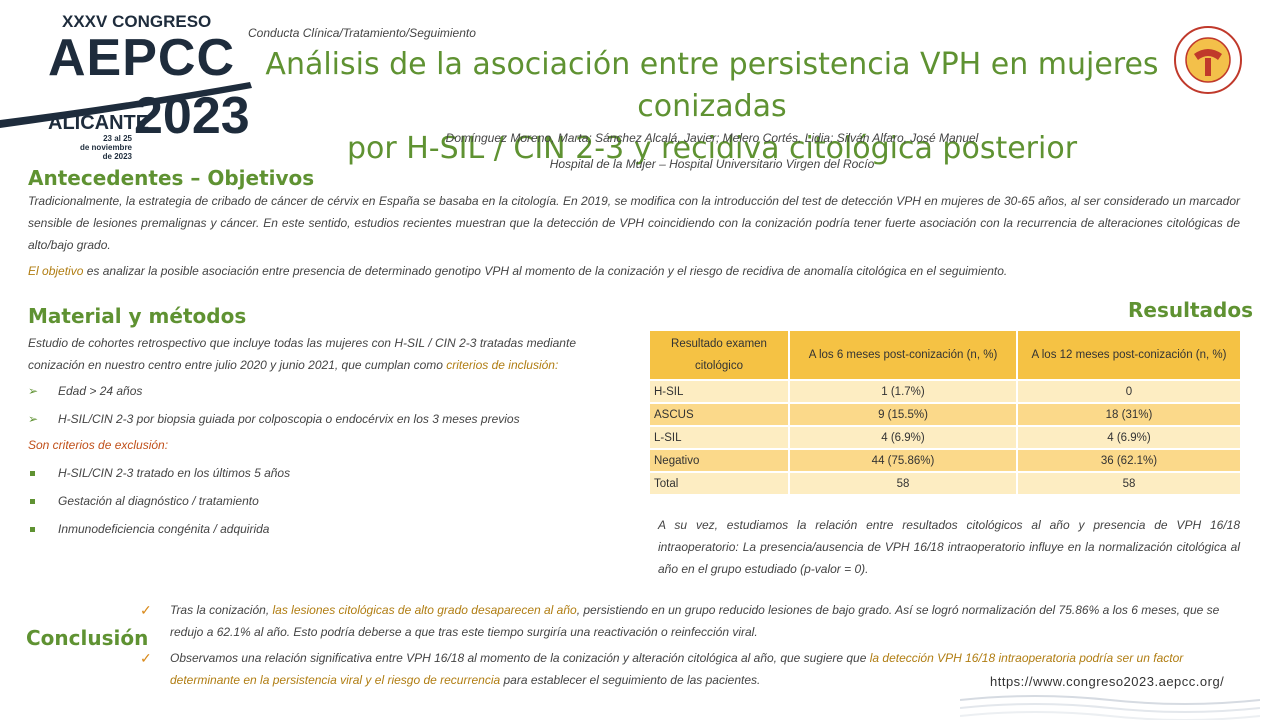 The height and width of the screenshot is (720, 1280). What do you see at coordinates (903, 391) in the screenshot?
I see `table-cell: 1 (1.7%)` at bounding box center [903, 391].